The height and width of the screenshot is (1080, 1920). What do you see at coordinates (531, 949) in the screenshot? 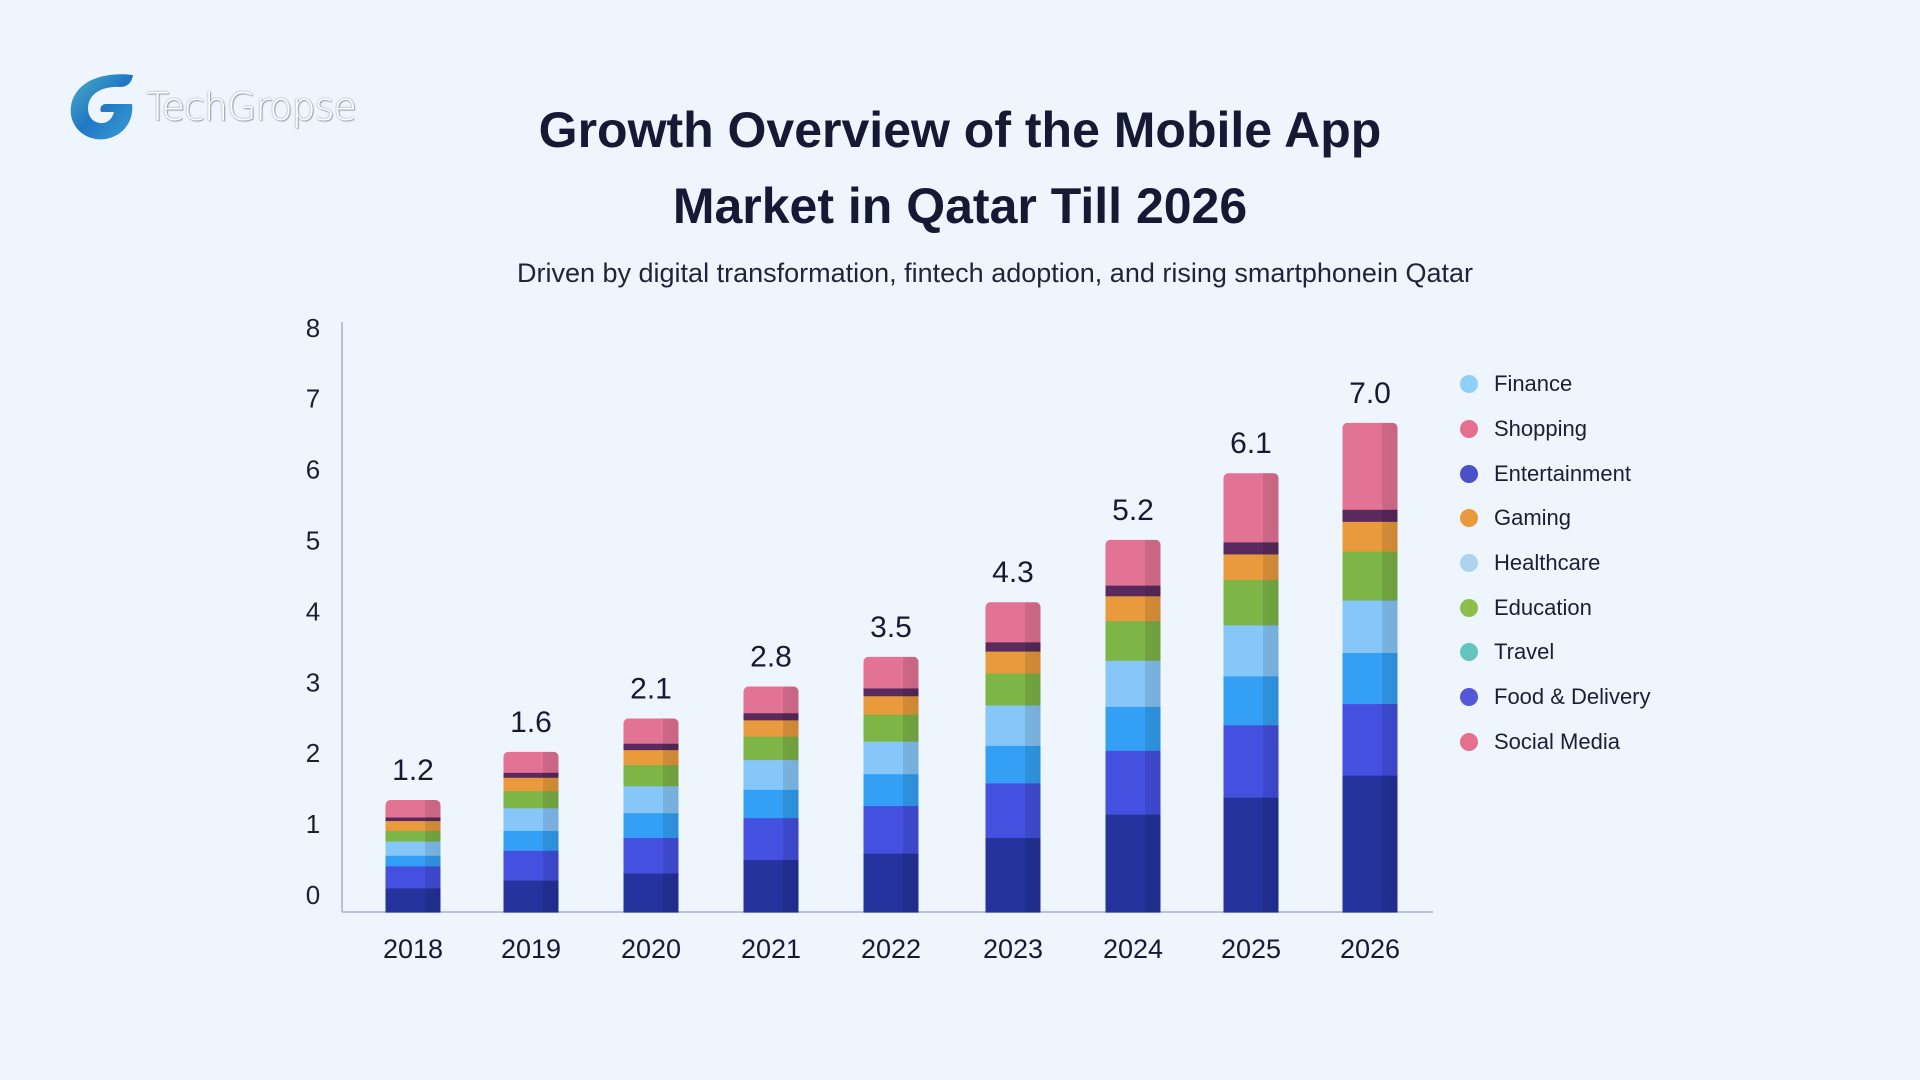
I see `x-tick-label: 2019` at bounding box center [531, 949].